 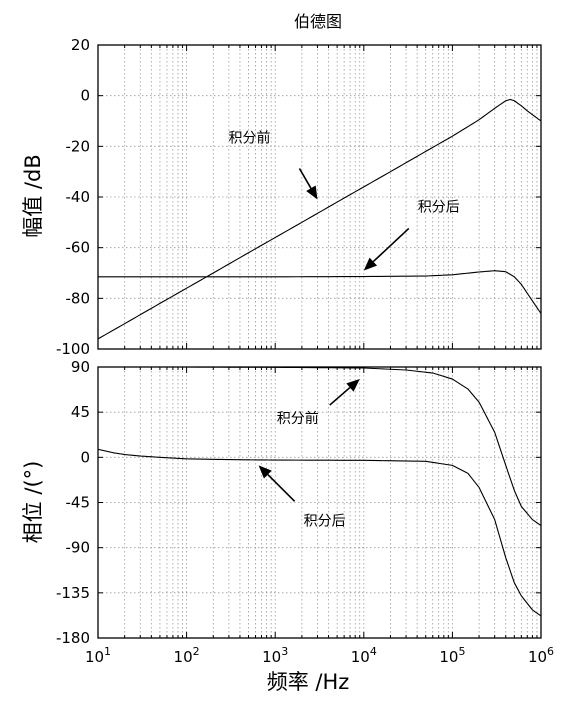 What do you see at coordinates (318, 21) in the screenshot?
I see `chart-title: 伯德图` at bounding box center [318, 21].